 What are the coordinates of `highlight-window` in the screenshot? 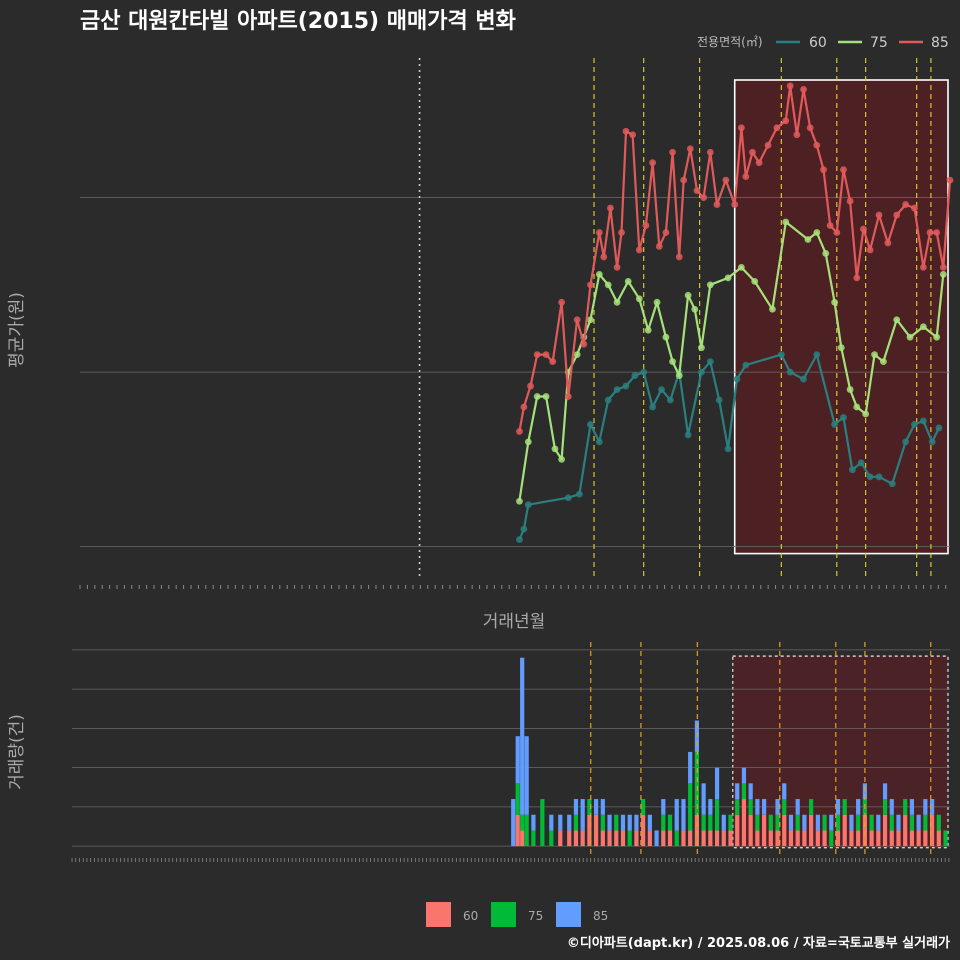 It's located at (841, 317).